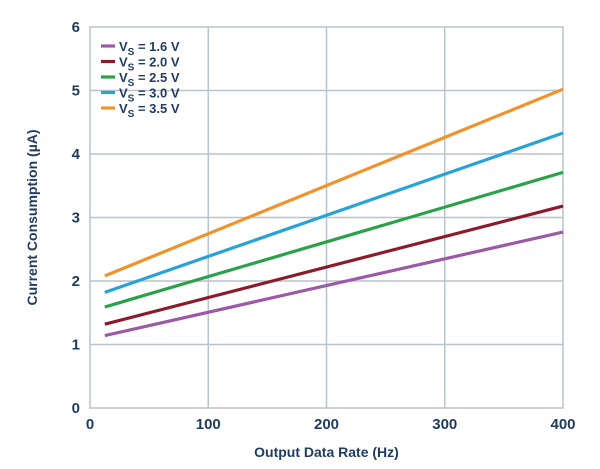  What do you see at coordinates (149, 48) in the screenshot?
I see `legend-label-1: VS = 1.6 V` at bounding box center [149, 48].